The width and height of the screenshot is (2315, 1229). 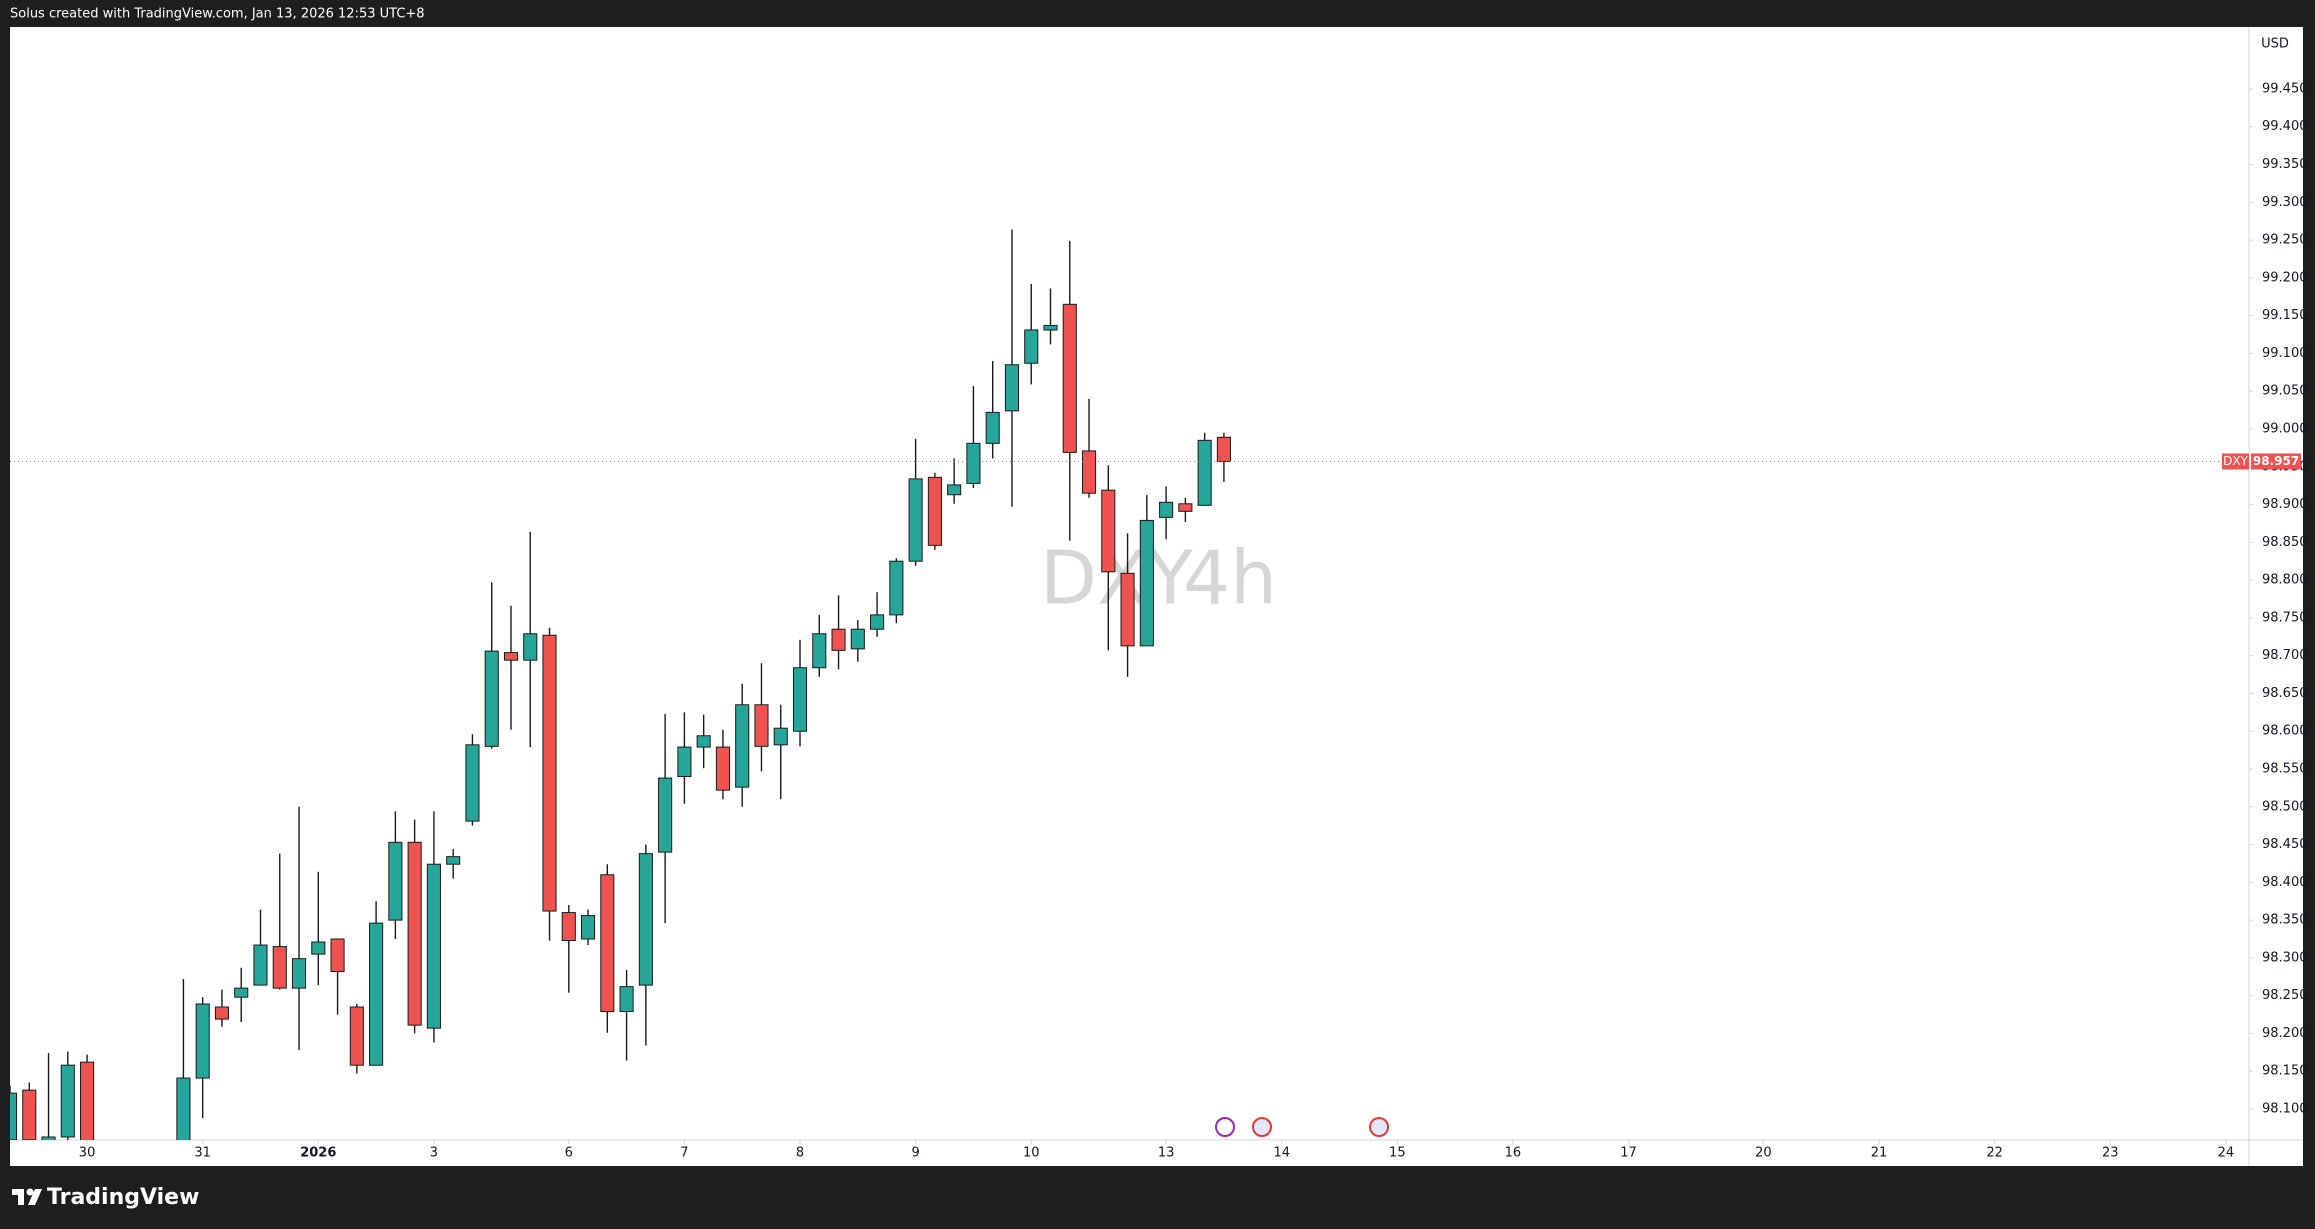 I want to click on x-tick-label: 31, so click(x=202, y=1153).